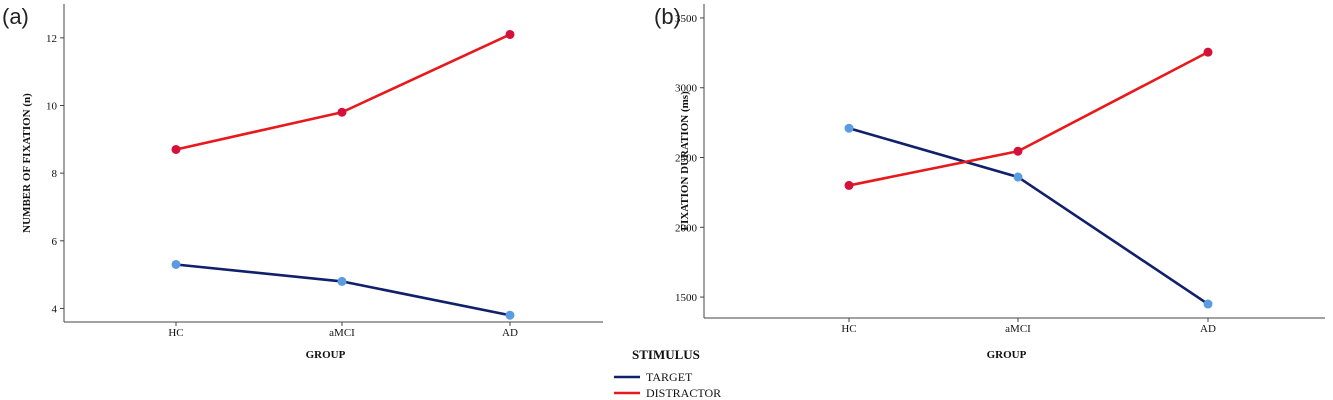  I want to click on panel-a-y-axis-title: NUMBER OF FIXATION (n), so click(27, 163).